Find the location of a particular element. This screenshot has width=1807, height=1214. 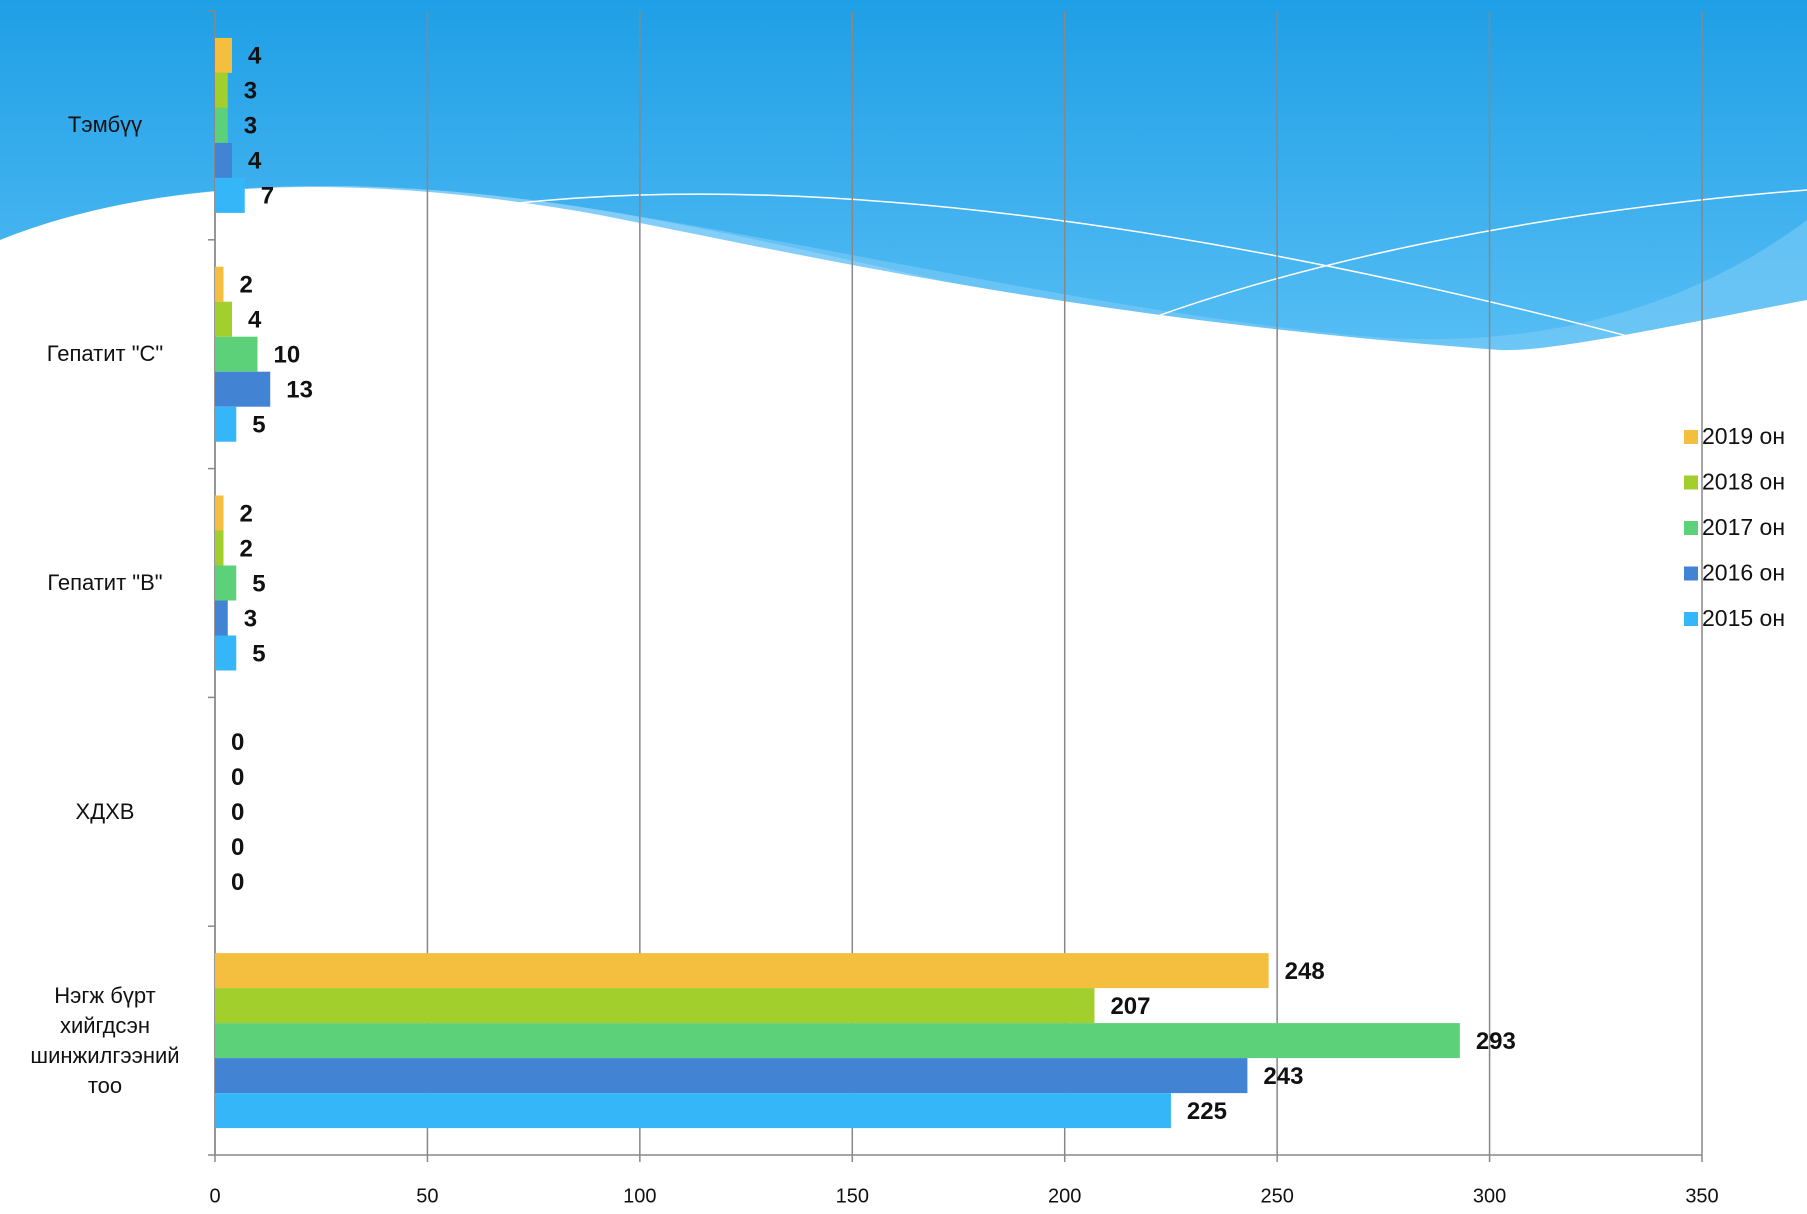

data-label: 243 is located at coordinates (1283, 1076).